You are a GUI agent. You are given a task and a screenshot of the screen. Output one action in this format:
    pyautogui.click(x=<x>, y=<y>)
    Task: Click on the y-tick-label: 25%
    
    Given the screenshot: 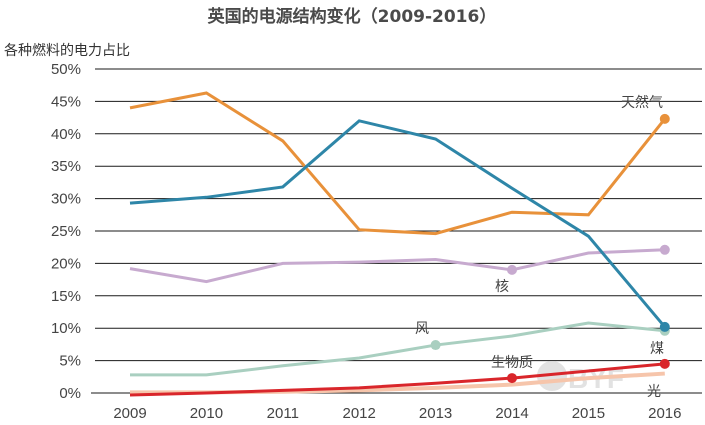 What is the action you would take?
    pyautogui.click(x=66, y=231)
    